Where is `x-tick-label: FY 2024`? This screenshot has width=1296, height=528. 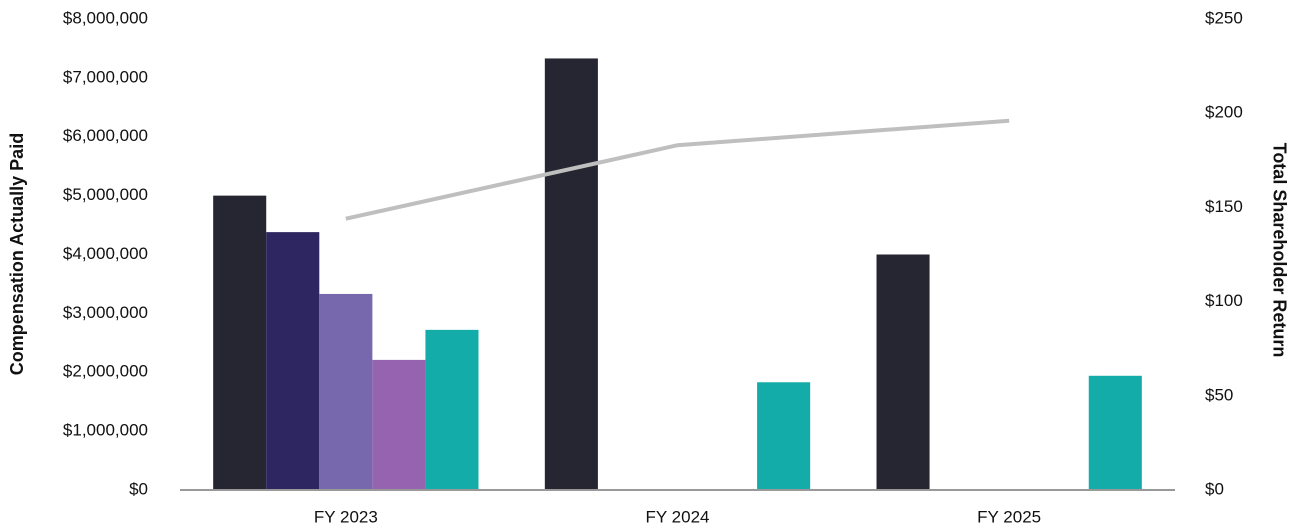
x-tick-label: FY 2024 is located at coordinates (678, 516).